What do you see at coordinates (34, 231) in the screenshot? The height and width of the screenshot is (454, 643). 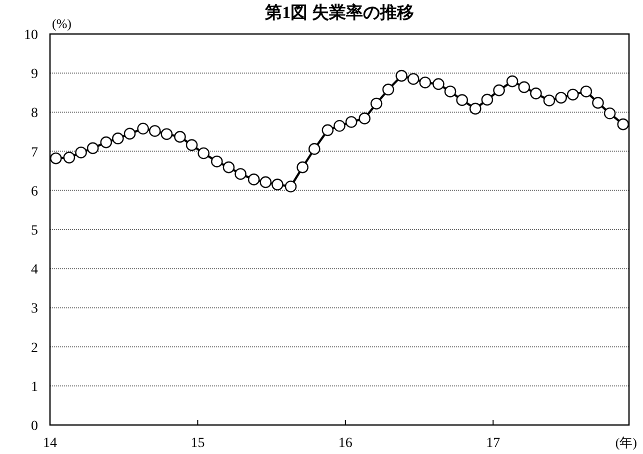 I see `y-tick-label: 5` at bounding box center [34, 231].